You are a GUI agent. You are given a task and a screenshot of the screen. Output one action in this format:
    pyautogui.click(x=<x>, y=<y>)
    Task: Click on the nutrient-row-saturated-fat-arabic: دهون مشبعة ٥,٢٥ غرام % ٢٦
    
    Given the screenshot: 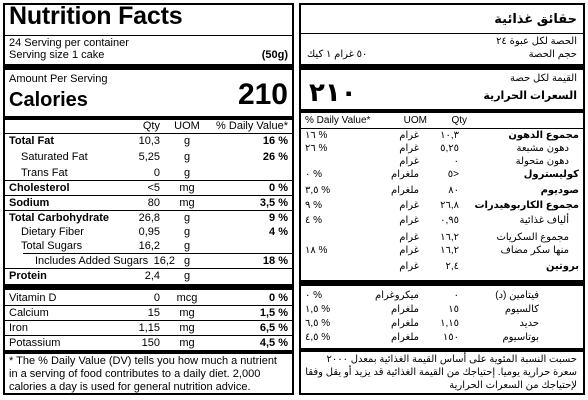 What is the action you would take?
    pyautogui.click(x=442, y=149)
    